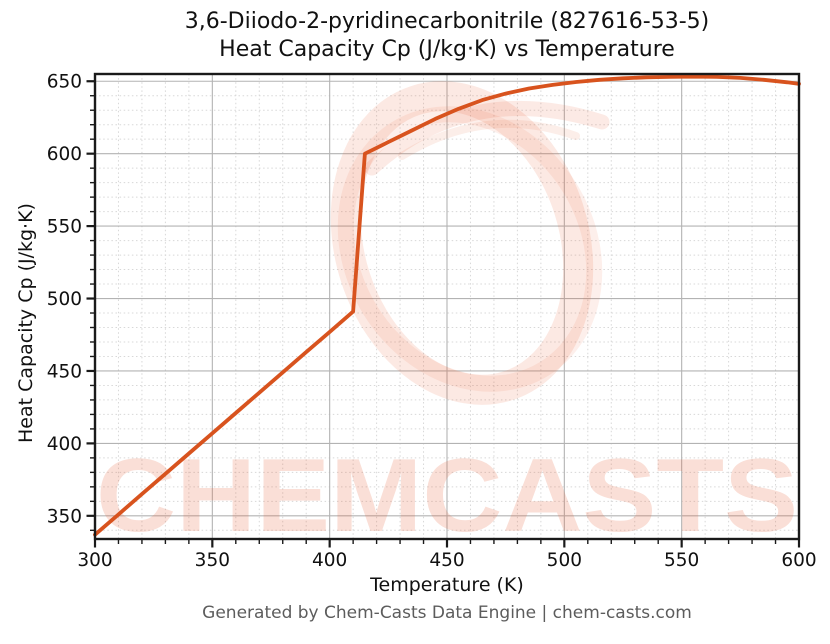 This screenshot has width=830, height=644. What do you see at coordinates (64, 444) in the screenshot?
I see `y-tick-label: 400` at bounding box center [64, 444].